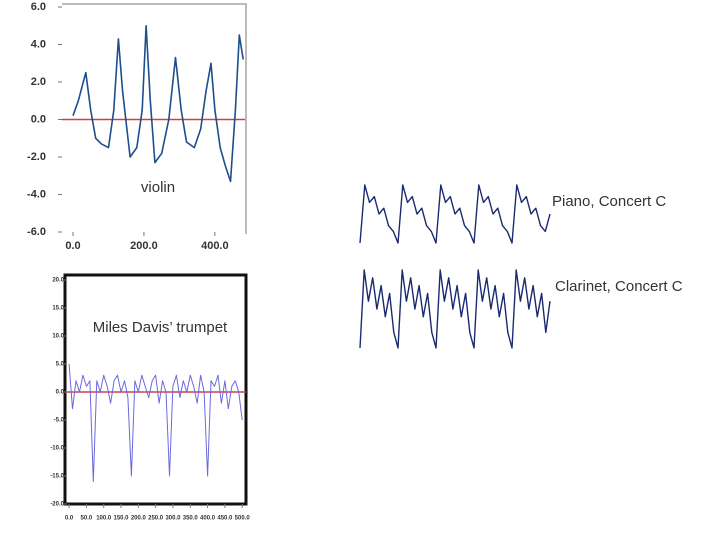 The width and height of the screenshot is (720, 540). What do you see at coordinates (87, 519) in the screenshot?
I see `x-tick-label: 50.0` at bounding box center [87, 519].